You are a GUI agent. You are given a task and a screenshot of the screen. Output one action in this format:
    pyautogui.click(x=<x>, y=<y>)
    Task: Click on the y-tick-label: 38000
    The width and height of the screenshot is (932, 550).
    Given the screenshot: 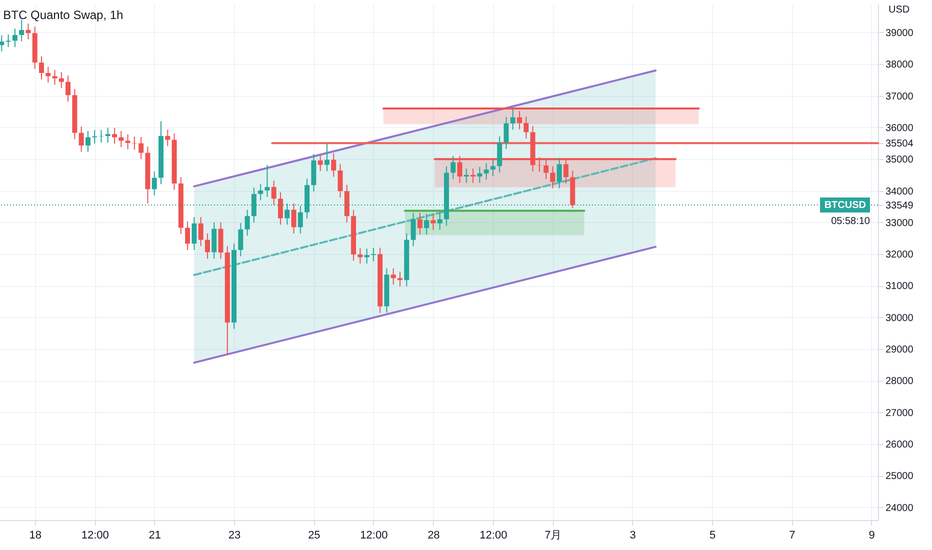 What is the action you would take?
    pyautogui.click(x=900, y=65)
    